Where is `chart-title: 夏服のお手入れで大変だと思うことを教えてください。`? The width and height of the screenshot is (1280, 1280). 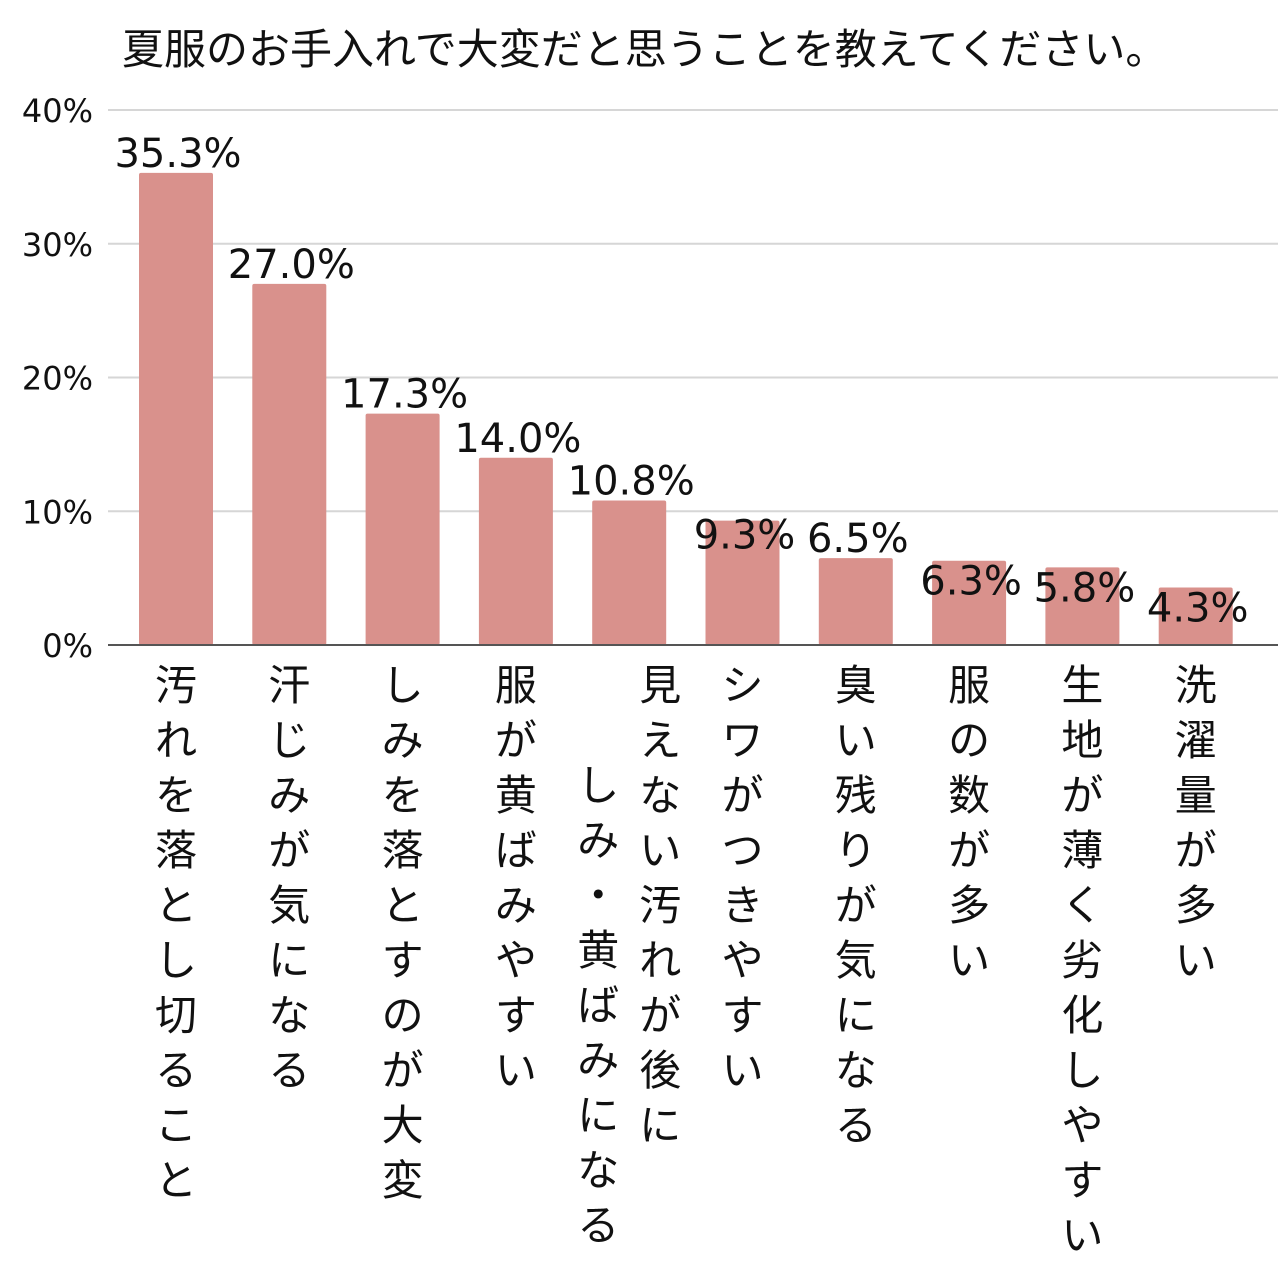
chart-title: 夏服のお手入れで大変だと思うことを教えてください。 is located at coordinates (644, 49).